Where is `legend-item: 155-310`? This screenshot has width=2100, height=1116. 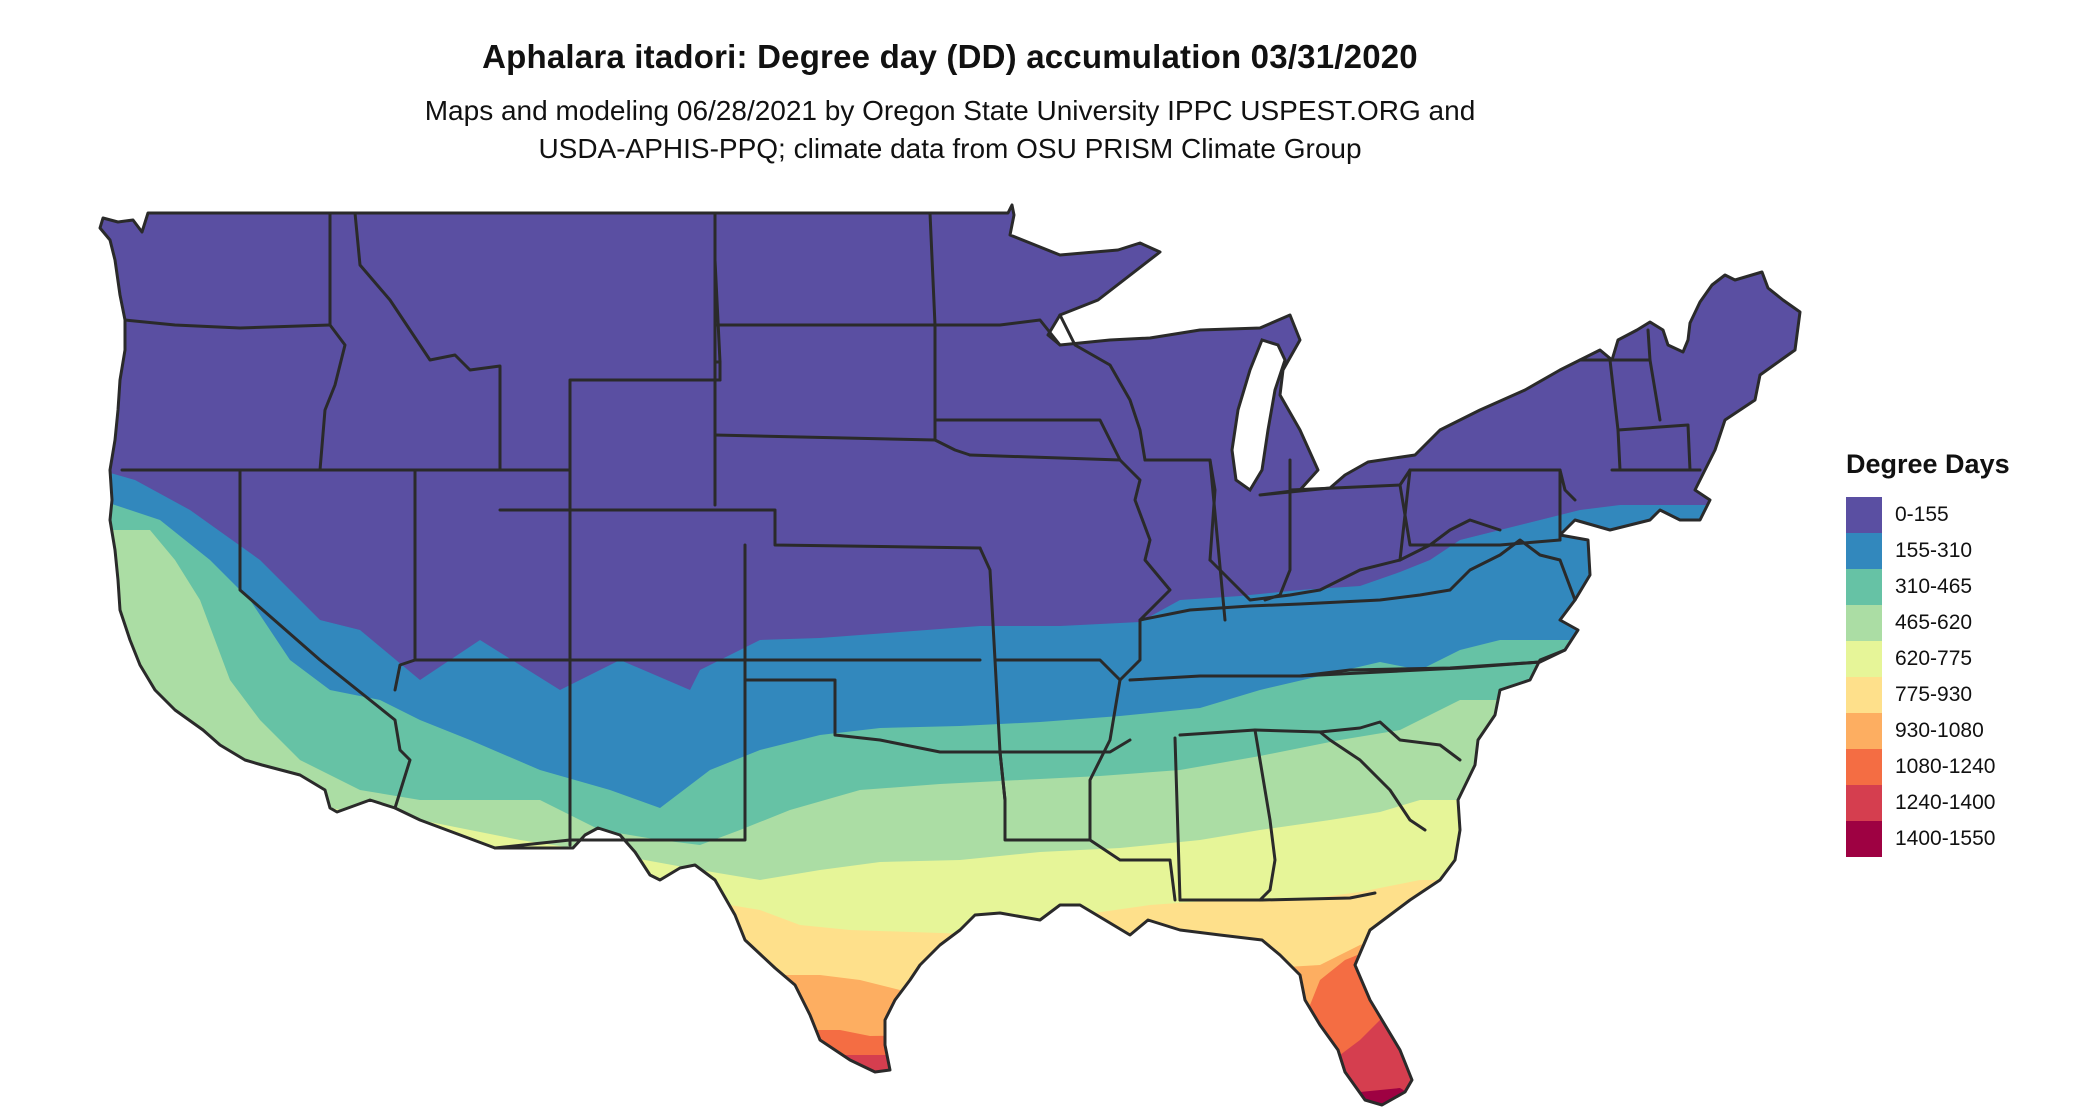
legend-item: 155-310 is located at coordinates (1966, 551).